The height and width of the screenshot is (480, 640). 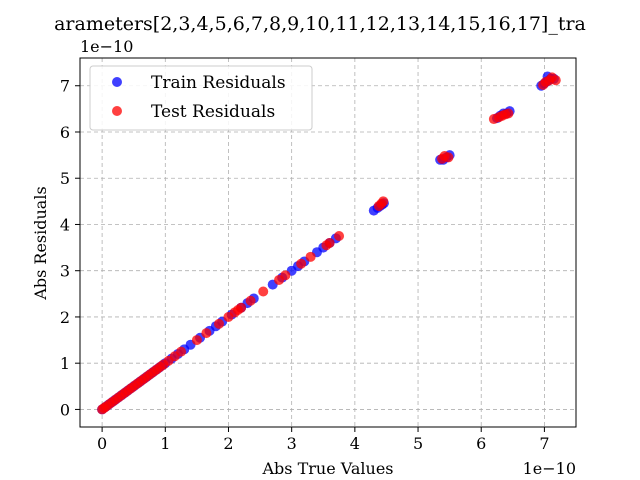 What do you see at coordinates (65, 409) in the screenshot?
I see `y-tick-label: 0` at bounding box center [65, 409].